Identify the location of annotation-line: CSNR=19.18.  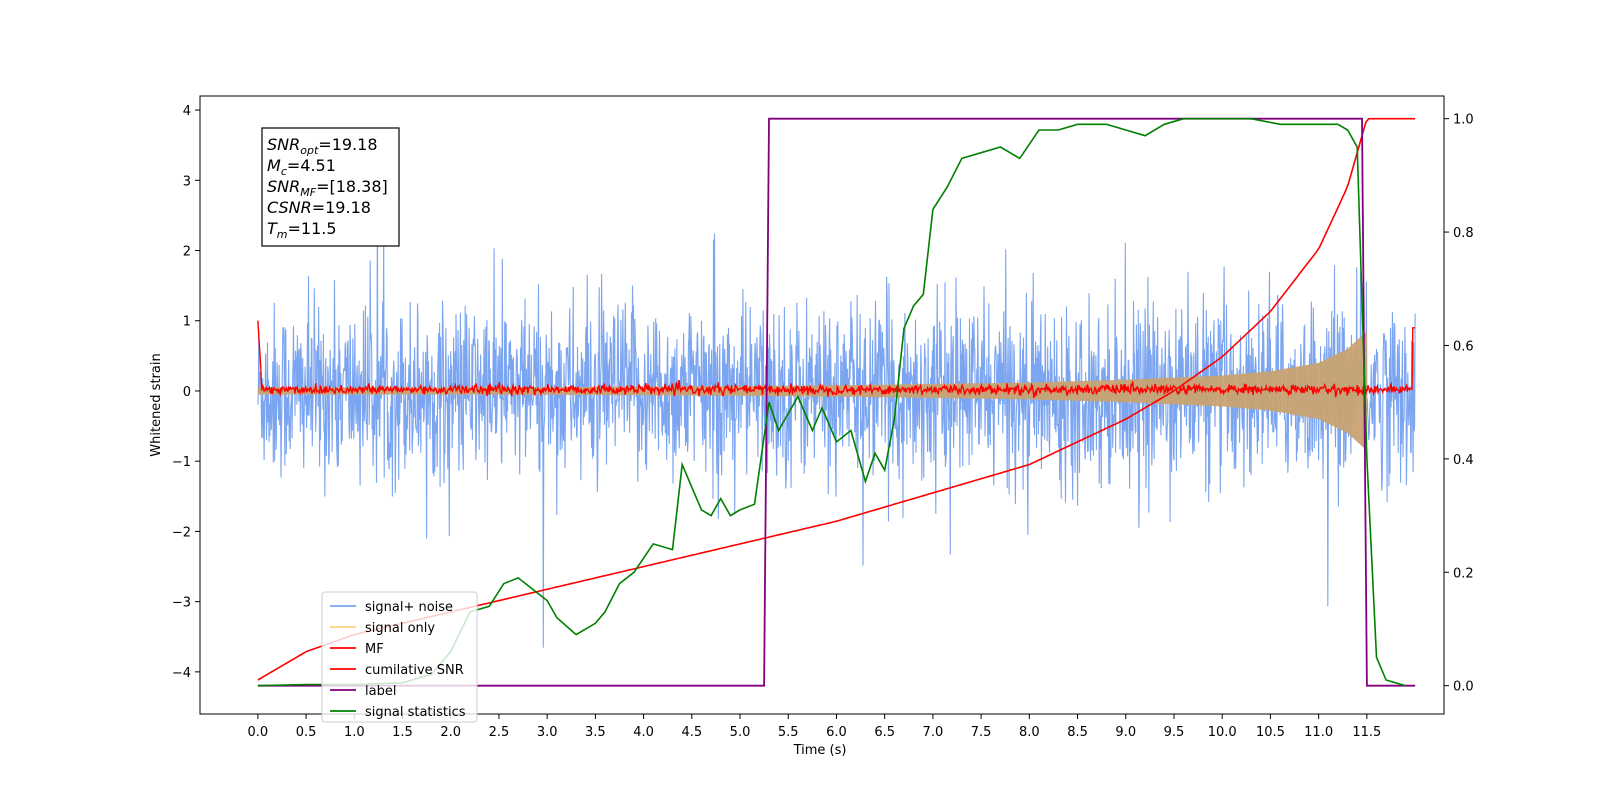
(319, 207).